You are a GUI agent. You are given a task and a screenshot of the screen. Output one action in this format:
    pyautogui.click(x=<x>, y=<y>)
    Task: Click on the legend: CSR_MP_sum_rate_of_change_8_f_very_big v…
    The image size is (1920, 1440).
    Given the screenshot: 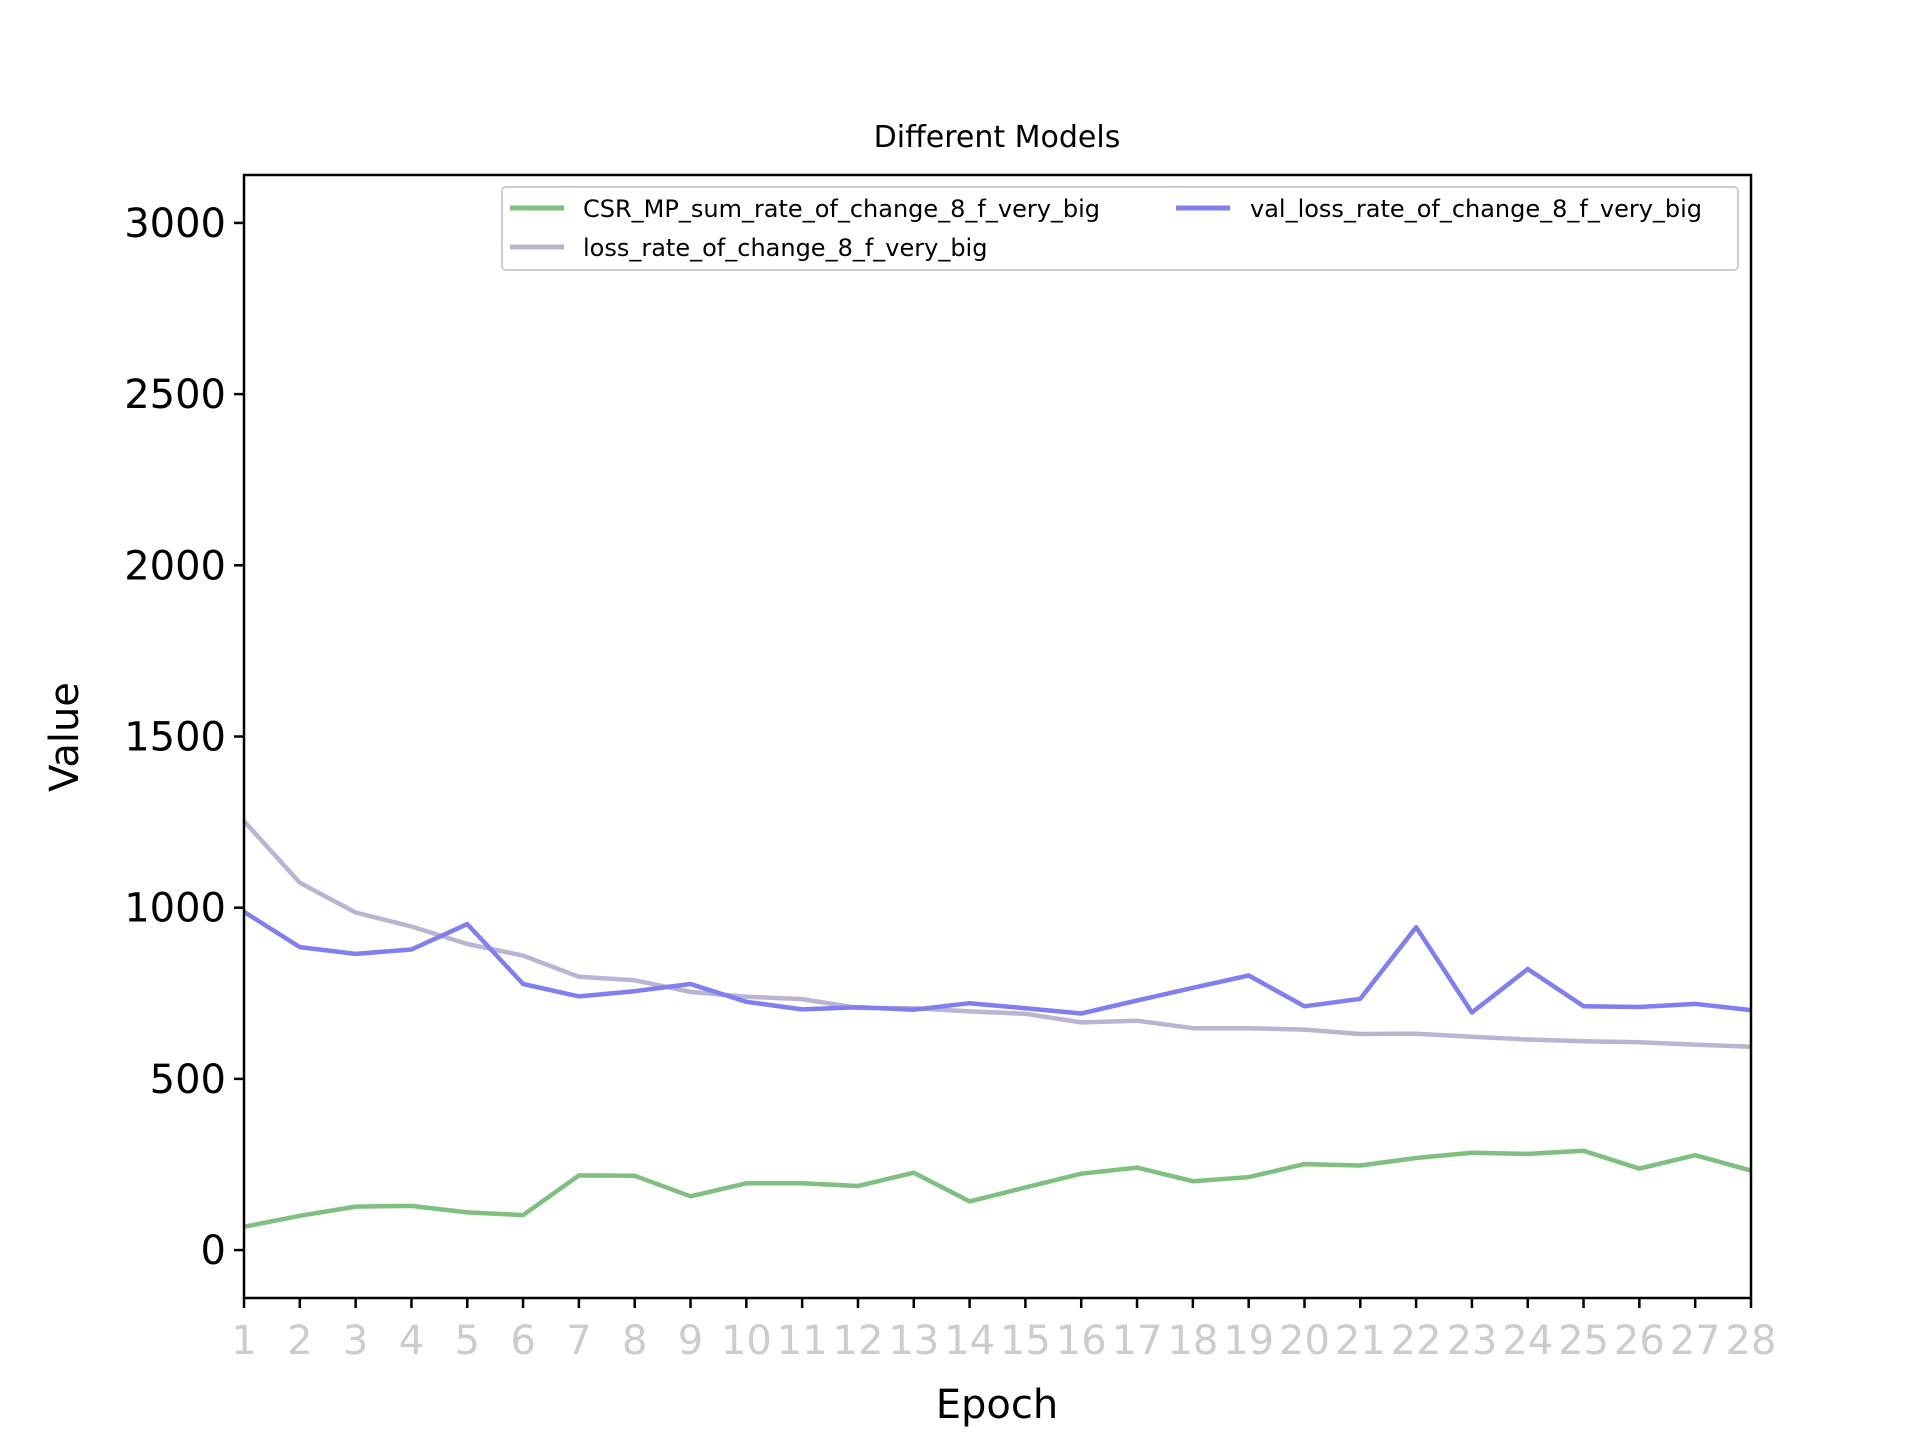 What is the action you would take?
    pyautogui.click(x=1120, y=228)
    